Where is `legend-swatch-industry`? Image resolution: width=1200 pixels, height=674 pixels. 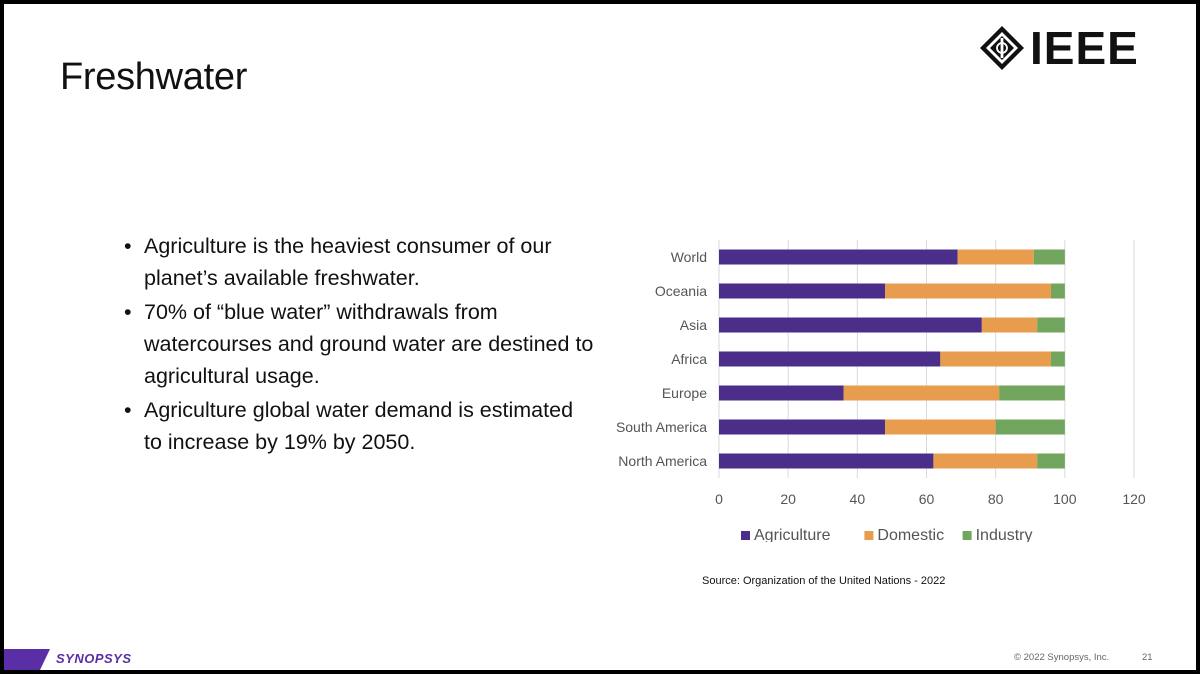 legend-swatch-industry is located at coordinates (967, 535).